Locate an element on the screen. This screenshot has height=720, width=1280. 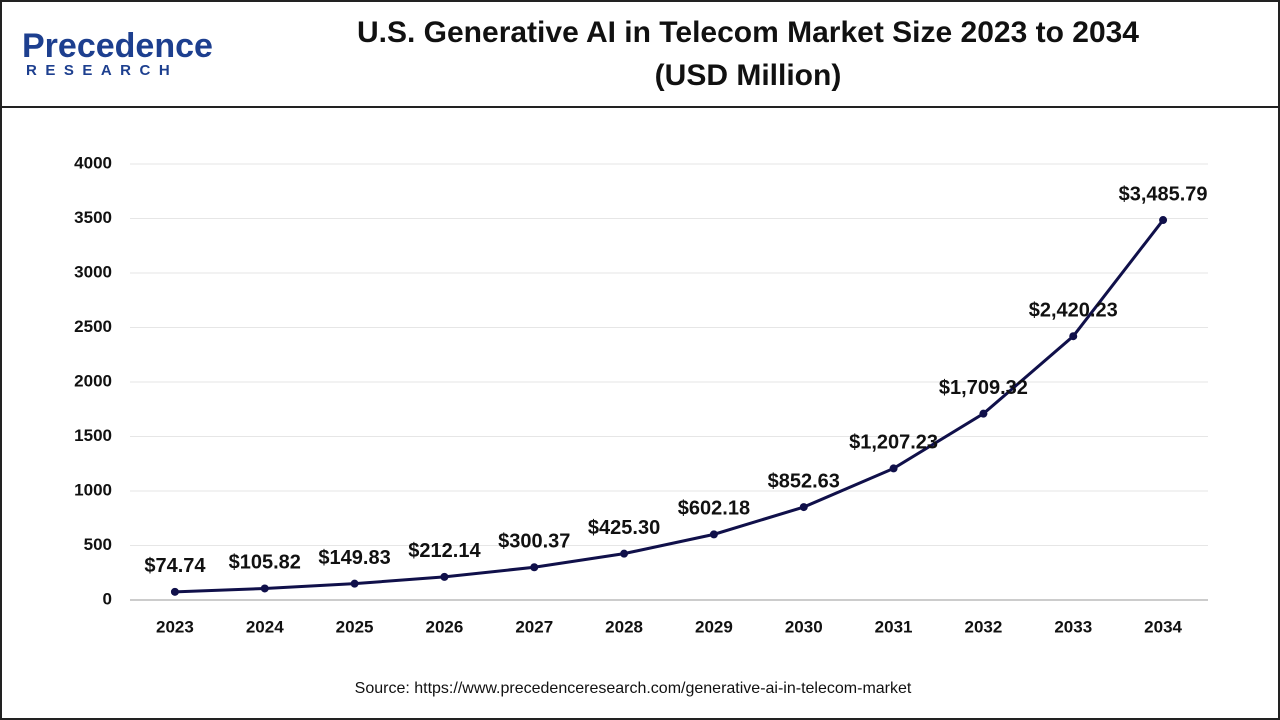
x-tick-label: 2026 is located at coordinates (445, 626).